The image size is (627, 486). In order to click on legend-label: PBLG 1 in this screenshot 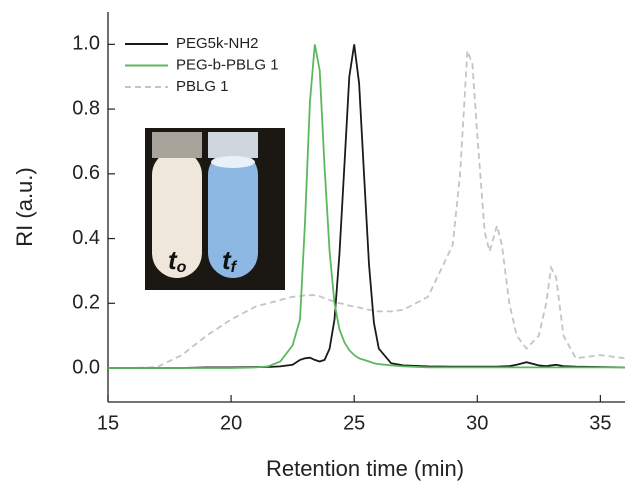, I will do `click(202, 86)`.